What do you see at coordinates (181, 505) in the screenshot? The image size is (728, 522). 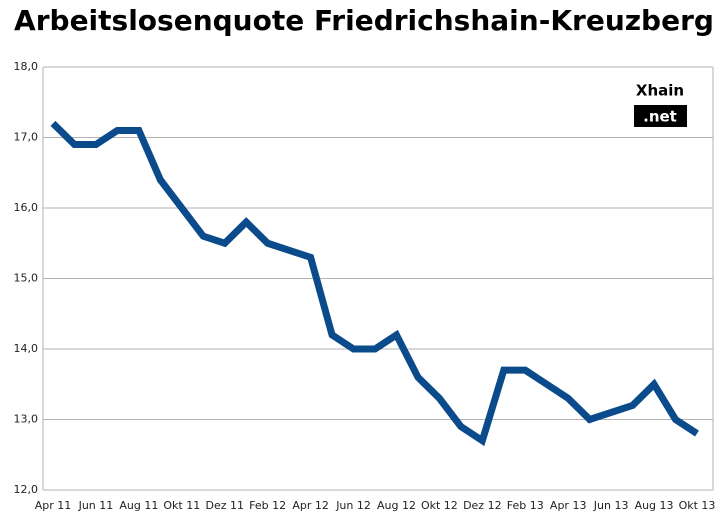 I see `x-tick-label: Okt 11` at bounding box center [181, 505].